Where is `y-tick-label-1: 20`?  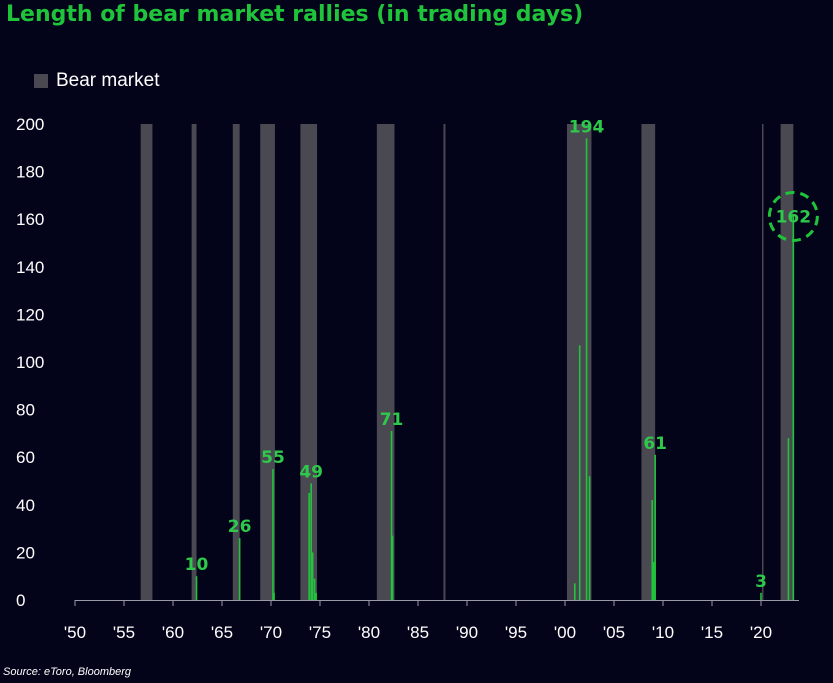
y-tick-label-1: 20 is located at coordinates (25, 552).